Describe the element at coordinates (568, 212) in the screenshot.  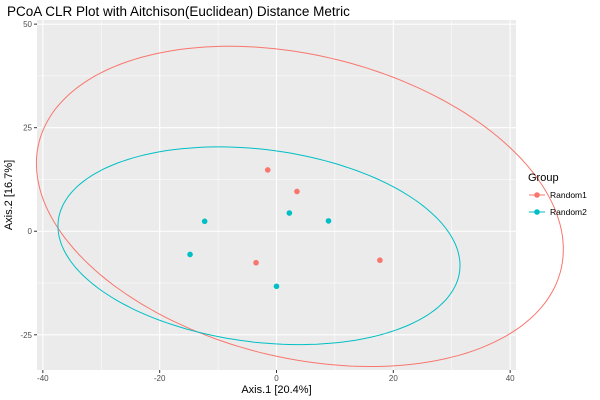
I see `legend-label-random2: Random2` at that location.